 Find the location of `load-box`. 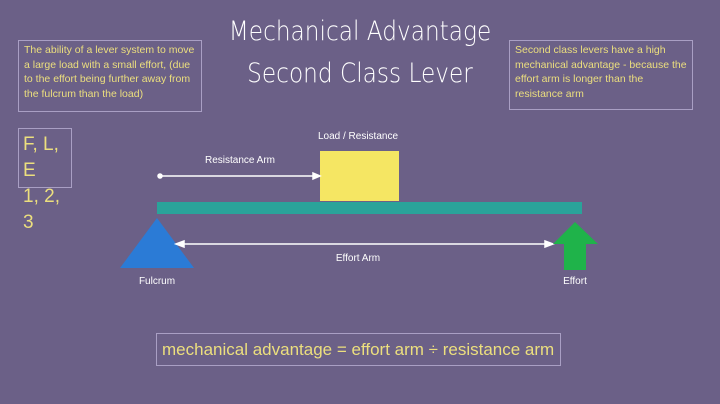

load-box is located at coordinates (359, 176).